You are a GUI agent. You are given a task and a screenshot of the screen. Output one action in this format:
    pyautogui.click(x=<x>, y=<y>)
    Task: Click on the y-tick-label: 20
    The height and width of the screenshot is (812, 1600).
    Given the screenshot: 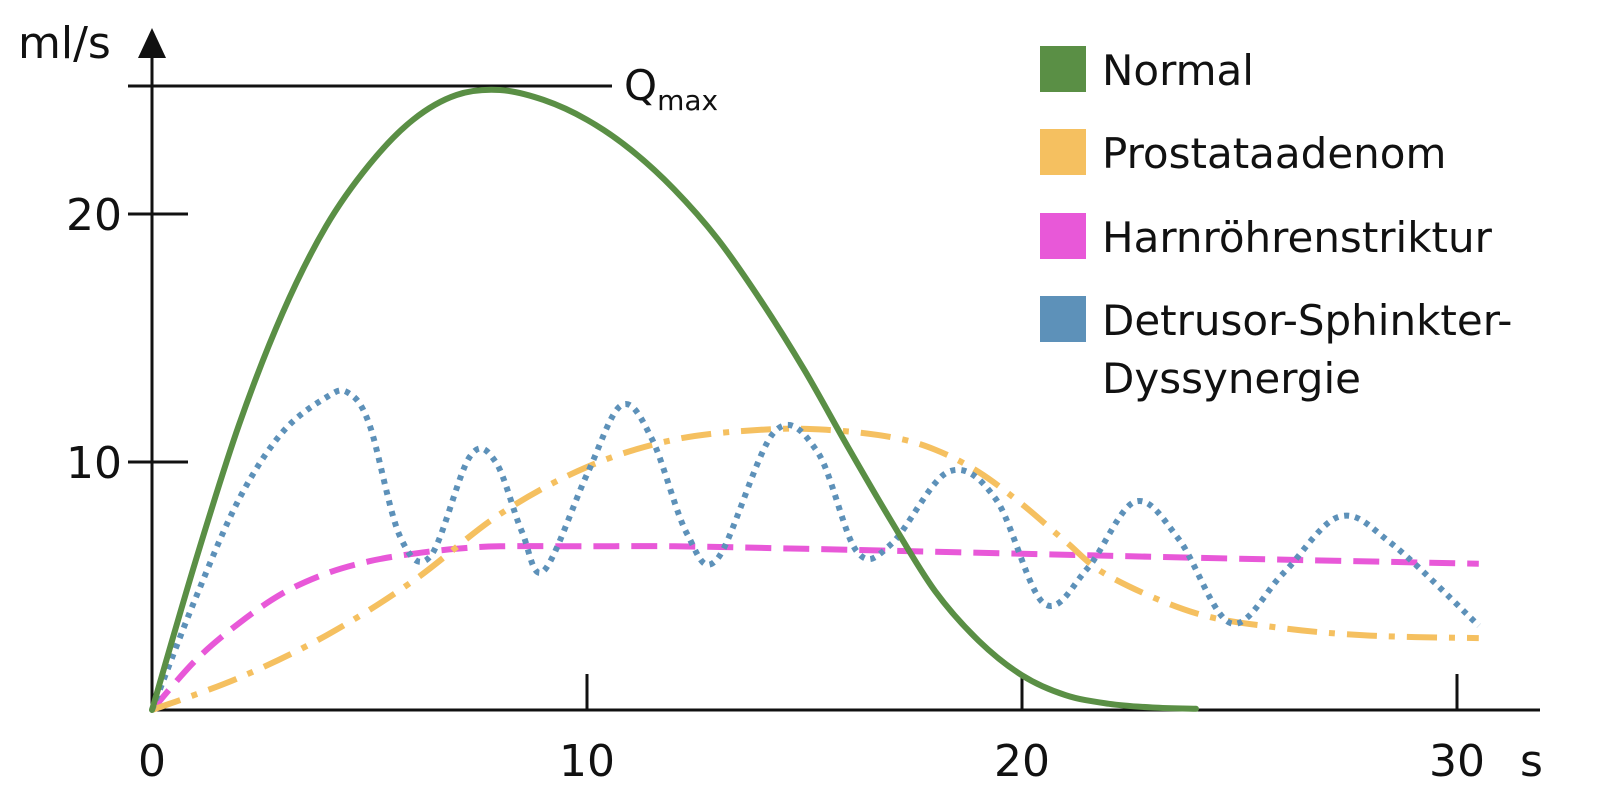 What is the action you would take?
    pyautogui.click(x=94, y=215)
    